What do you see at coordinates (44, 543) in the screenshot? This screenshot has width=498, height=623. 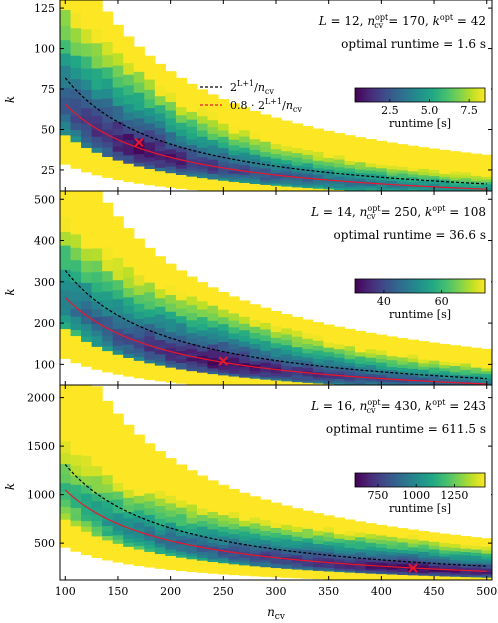 I see `y-tick-label: 500` at bounding box center [44, 543].